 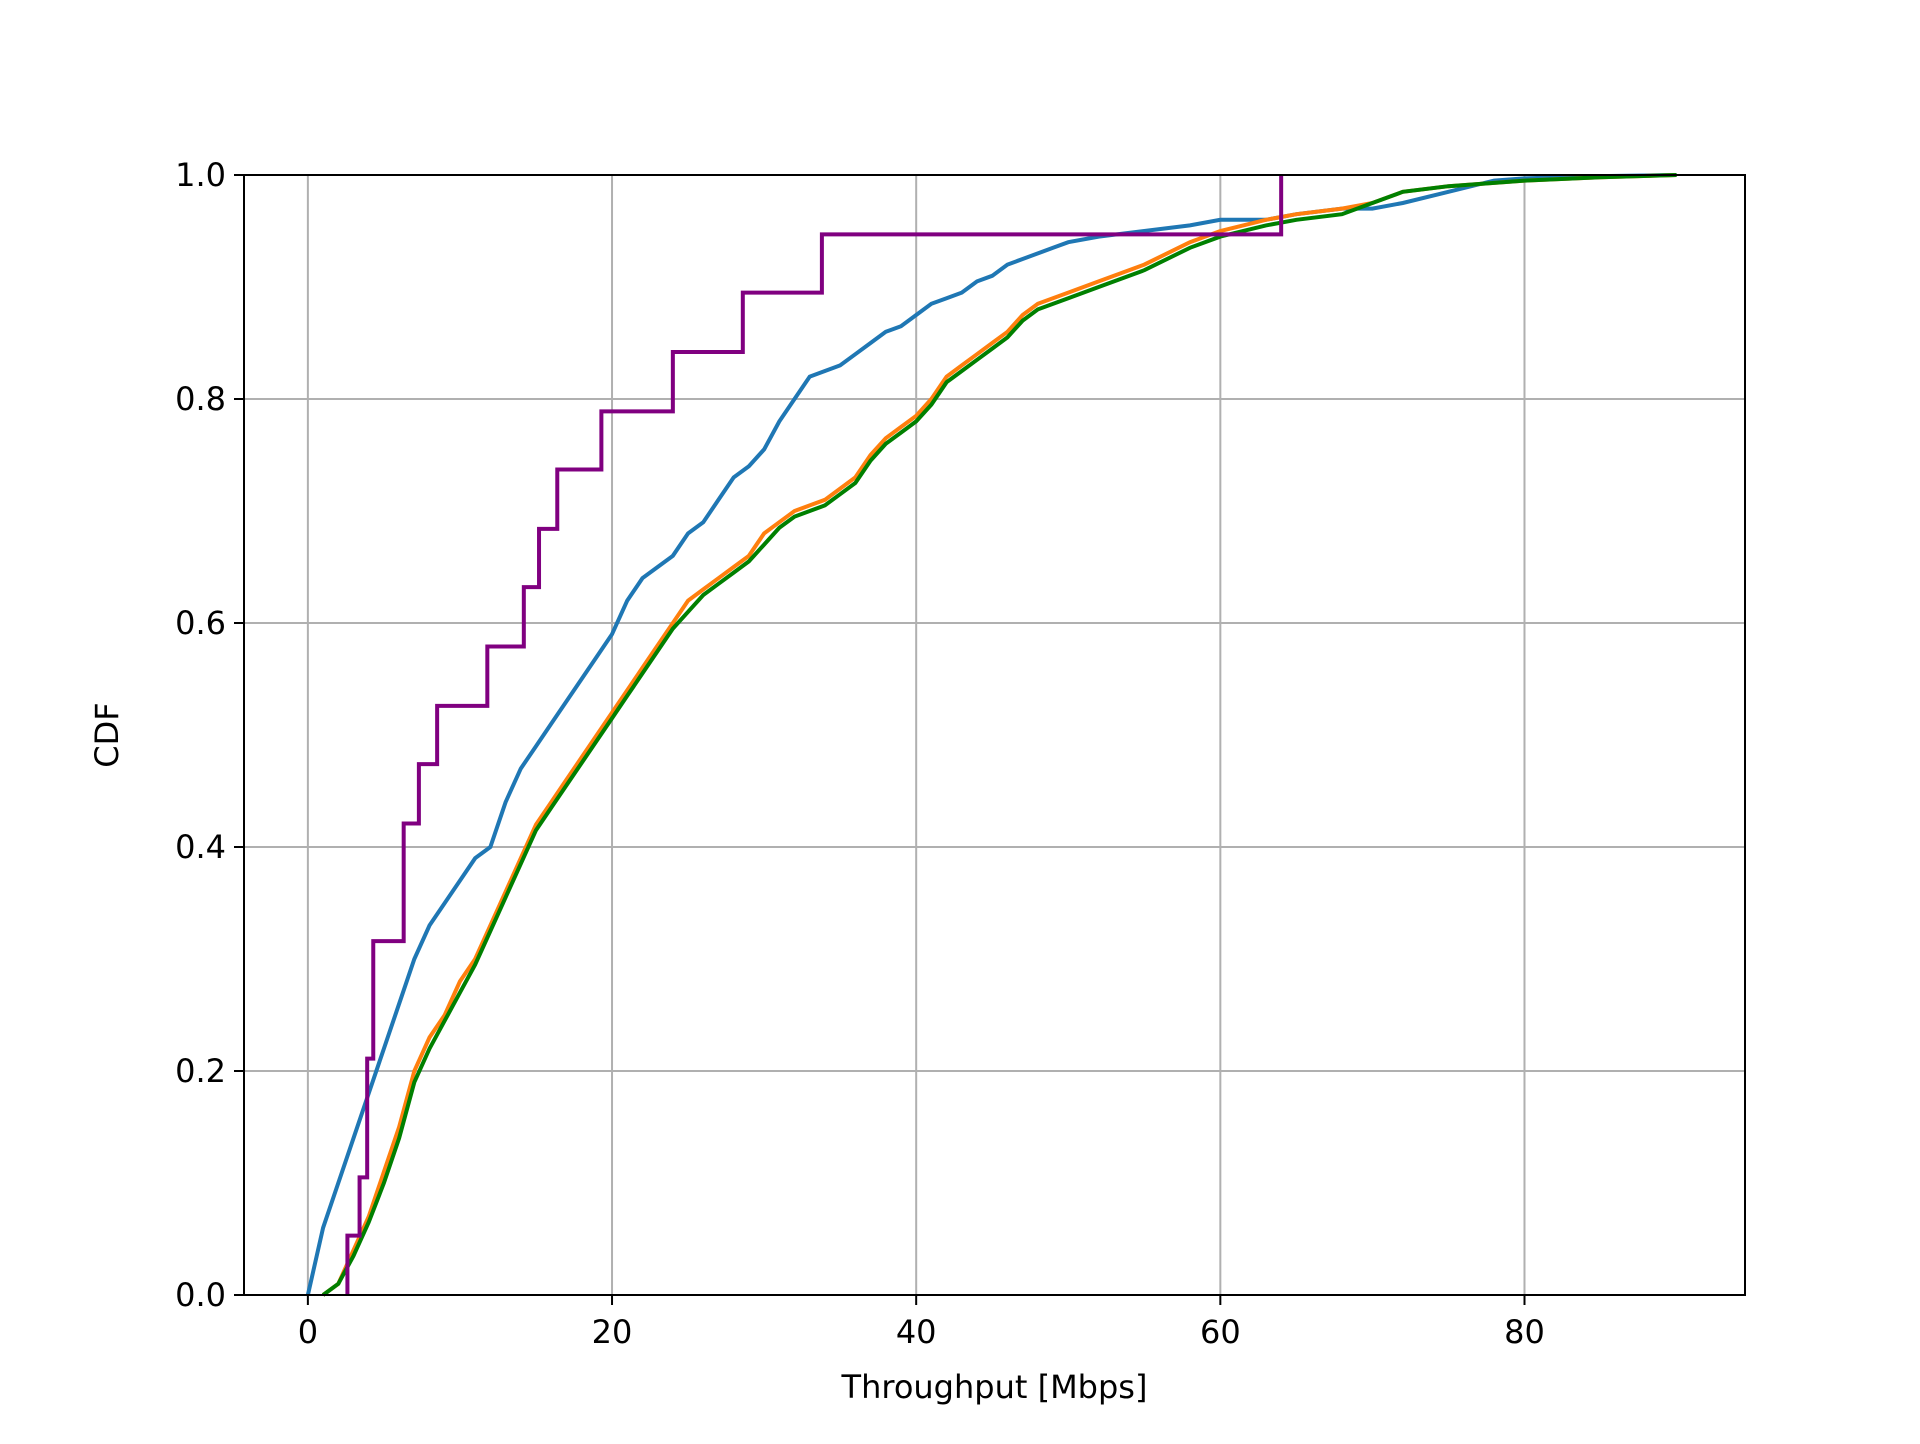 I want to click on x-tick-label: 60, so click(x=1220, y=1332).